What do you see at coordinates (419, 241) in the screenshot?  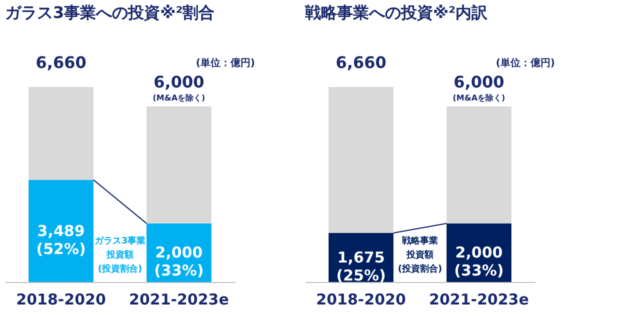 I see `annotation: 戦略事業` at bounding box center [419, 241].